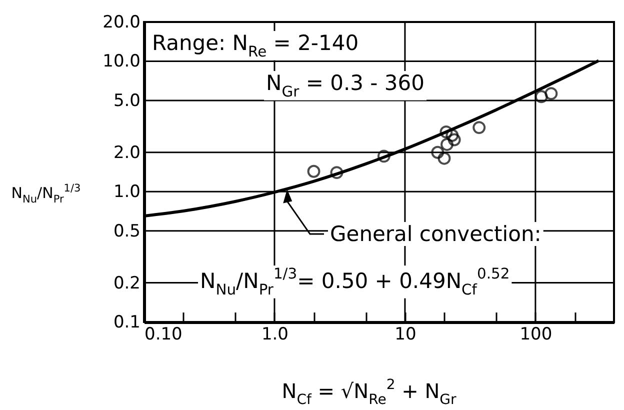  What do you see at coordinates (121, 22) in the screenshot?
I see `y-tick-label: 20.0` at bounding box center [121, 22].